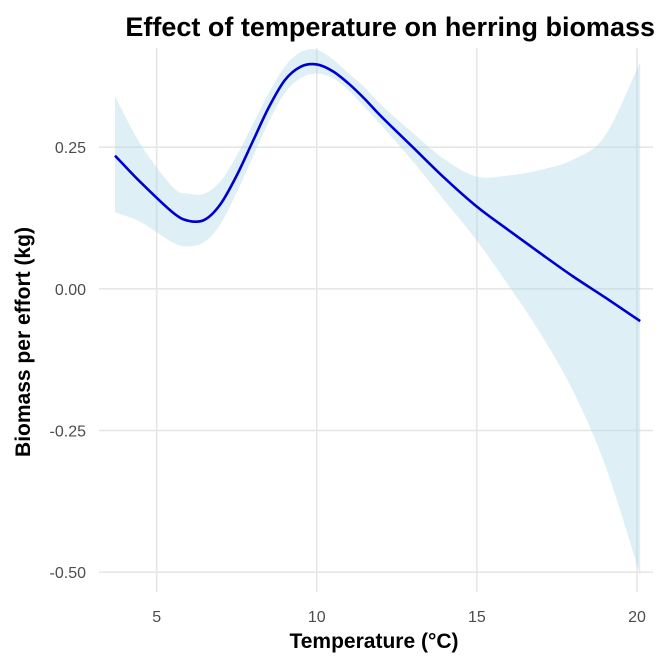 The width and height of the screenshot is (664, 664). What do you see at coordinates (68, 432) in the screenshot?
I see `y-tick-label: -0.25` at bounding box center [68, 432].